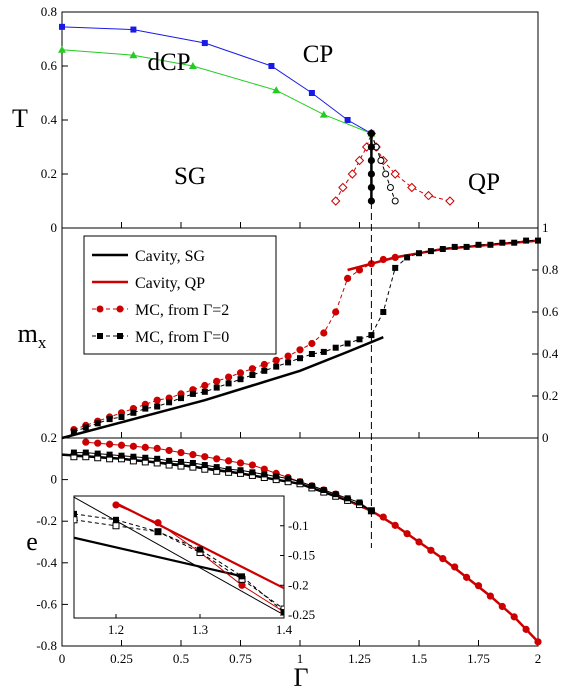  What do you see at coordinates (200, 629) in the screenshot?
I see `inset-xtick-label: 1.3` at bounding box center [200, 629].